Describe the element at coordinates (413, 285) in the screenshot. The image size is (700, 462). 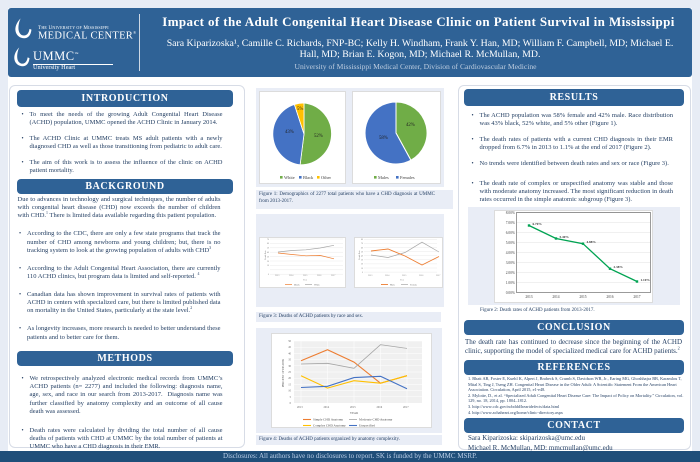
I see `svg-text: Female` at that location.